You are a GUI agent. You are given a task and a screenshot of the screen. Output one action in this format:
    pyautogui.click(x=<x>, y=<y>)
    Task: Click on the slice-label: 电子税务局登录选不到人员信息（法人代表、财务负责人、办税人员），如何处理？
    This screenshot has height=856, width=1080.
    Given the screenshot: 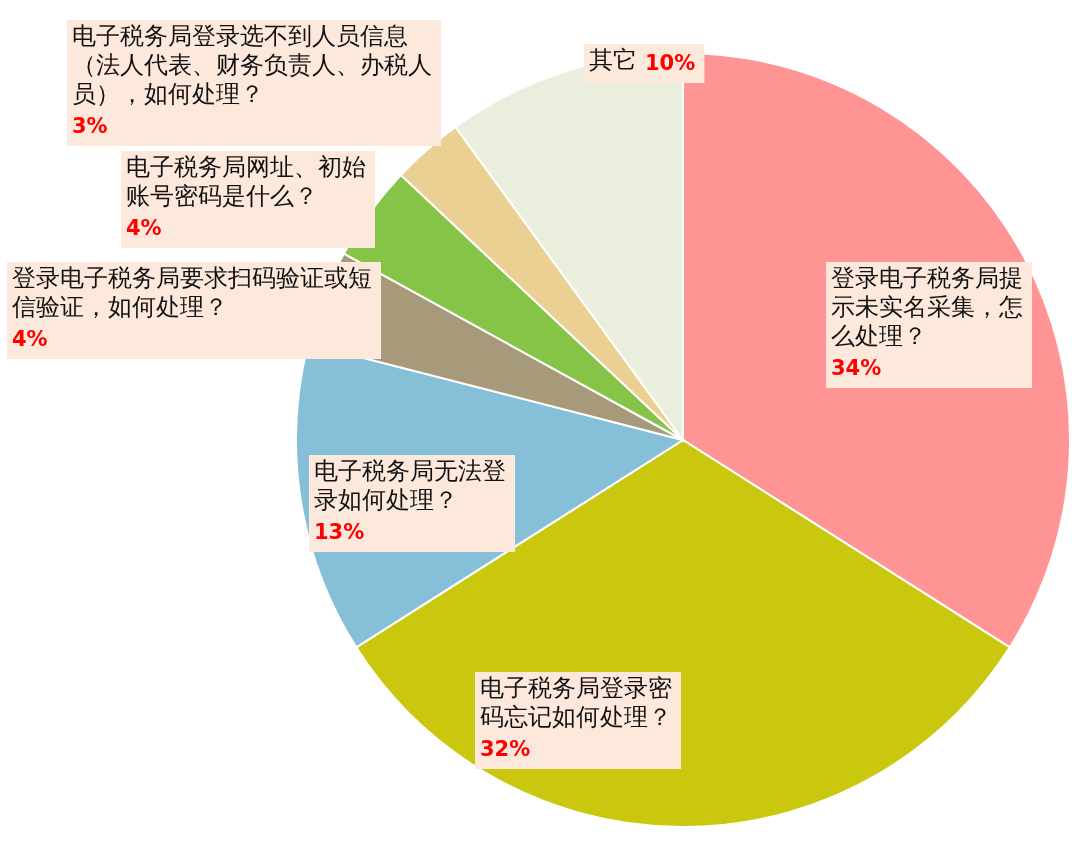 What is the action you would take?
    pyautogui.click(x=252, y=65)
    